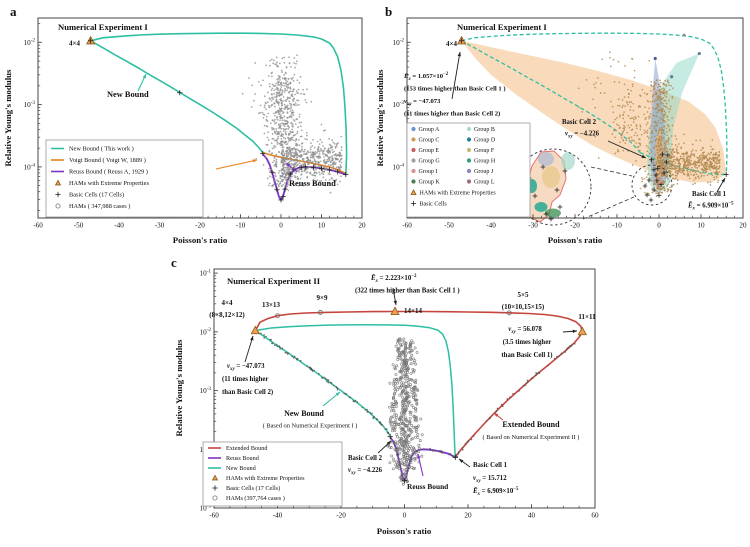 The image size is (750, 547). I want to click on y-tick-label: 10⁻², so click(30, 42).